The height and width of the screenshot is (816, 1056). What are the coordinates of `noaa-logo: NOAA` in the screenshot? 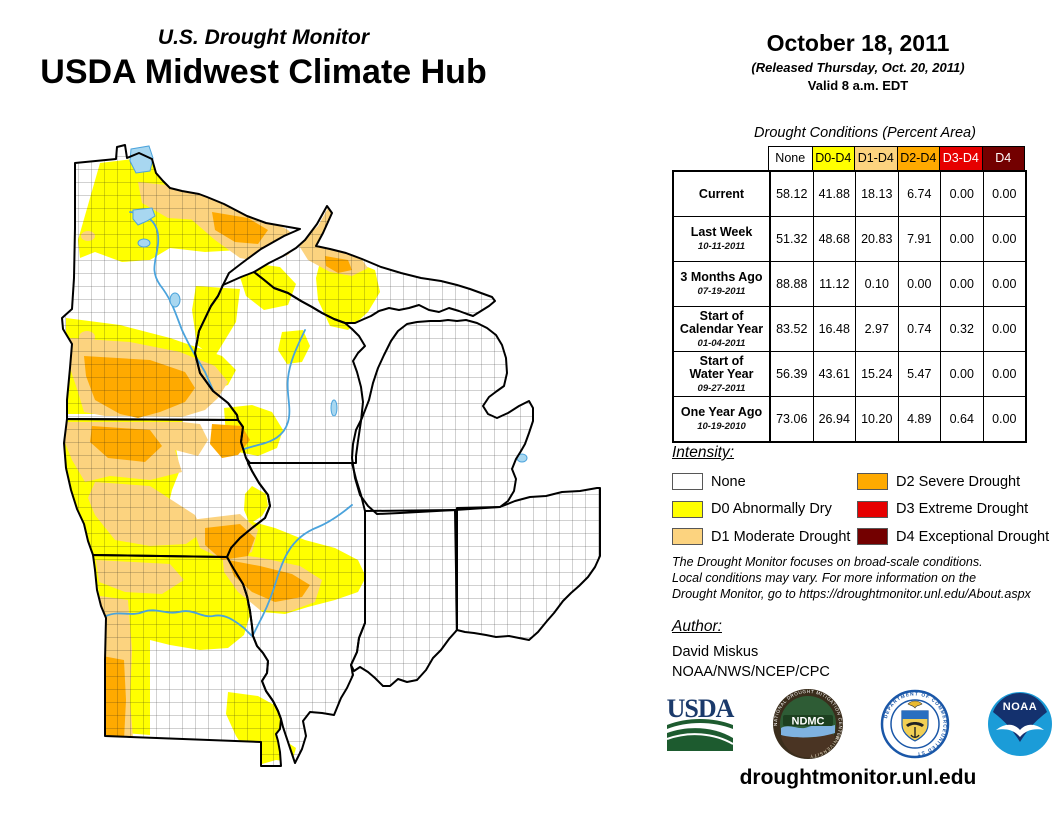 It's located at (1020, 724).